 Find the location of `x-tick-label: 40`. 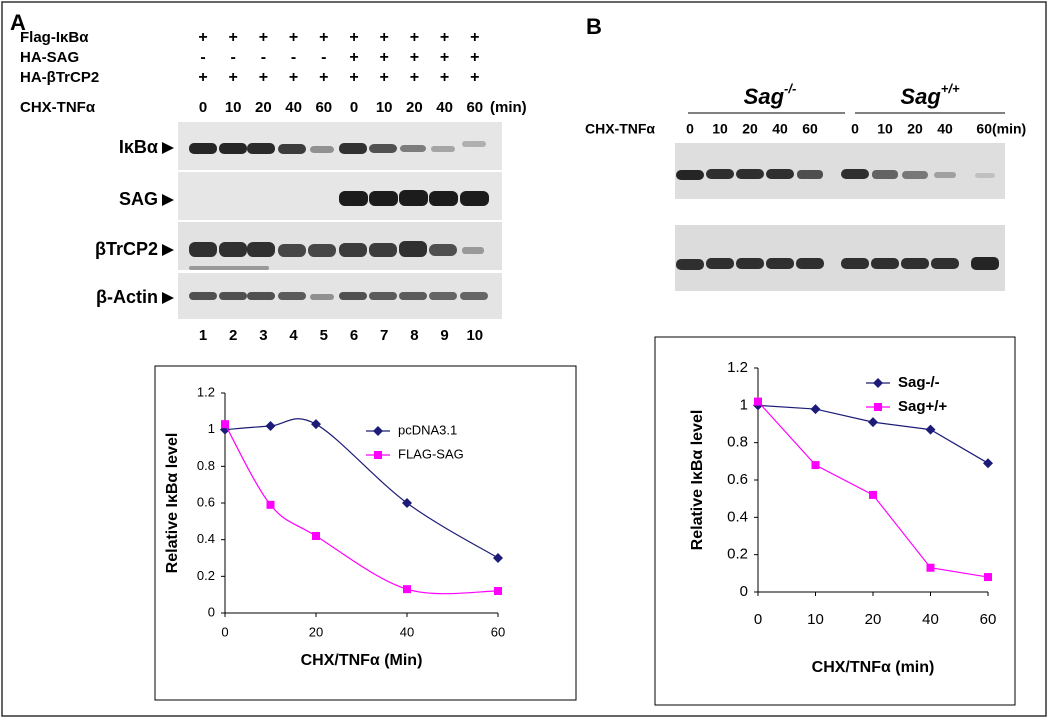

x-tick-label: 40 is located at coordinates (930, 619).